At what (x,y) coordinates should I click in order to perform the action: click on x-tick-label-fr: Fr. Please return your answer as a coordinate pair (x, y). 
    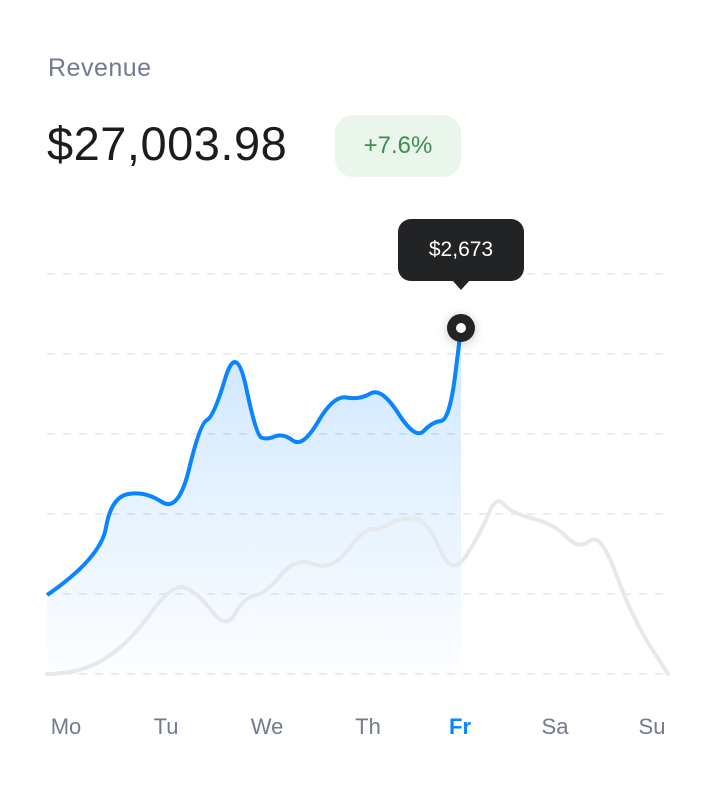
    Looking at the image, I should click on (460, 726).